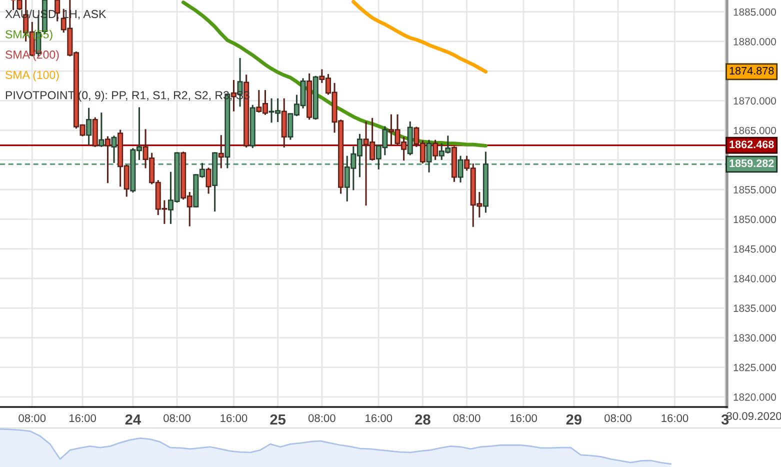 This screenshot has height=467, width=781. Describe the element at coordinates (755, 338) in the screenshot. I see `y-tick-label: 1830.000` at that location.